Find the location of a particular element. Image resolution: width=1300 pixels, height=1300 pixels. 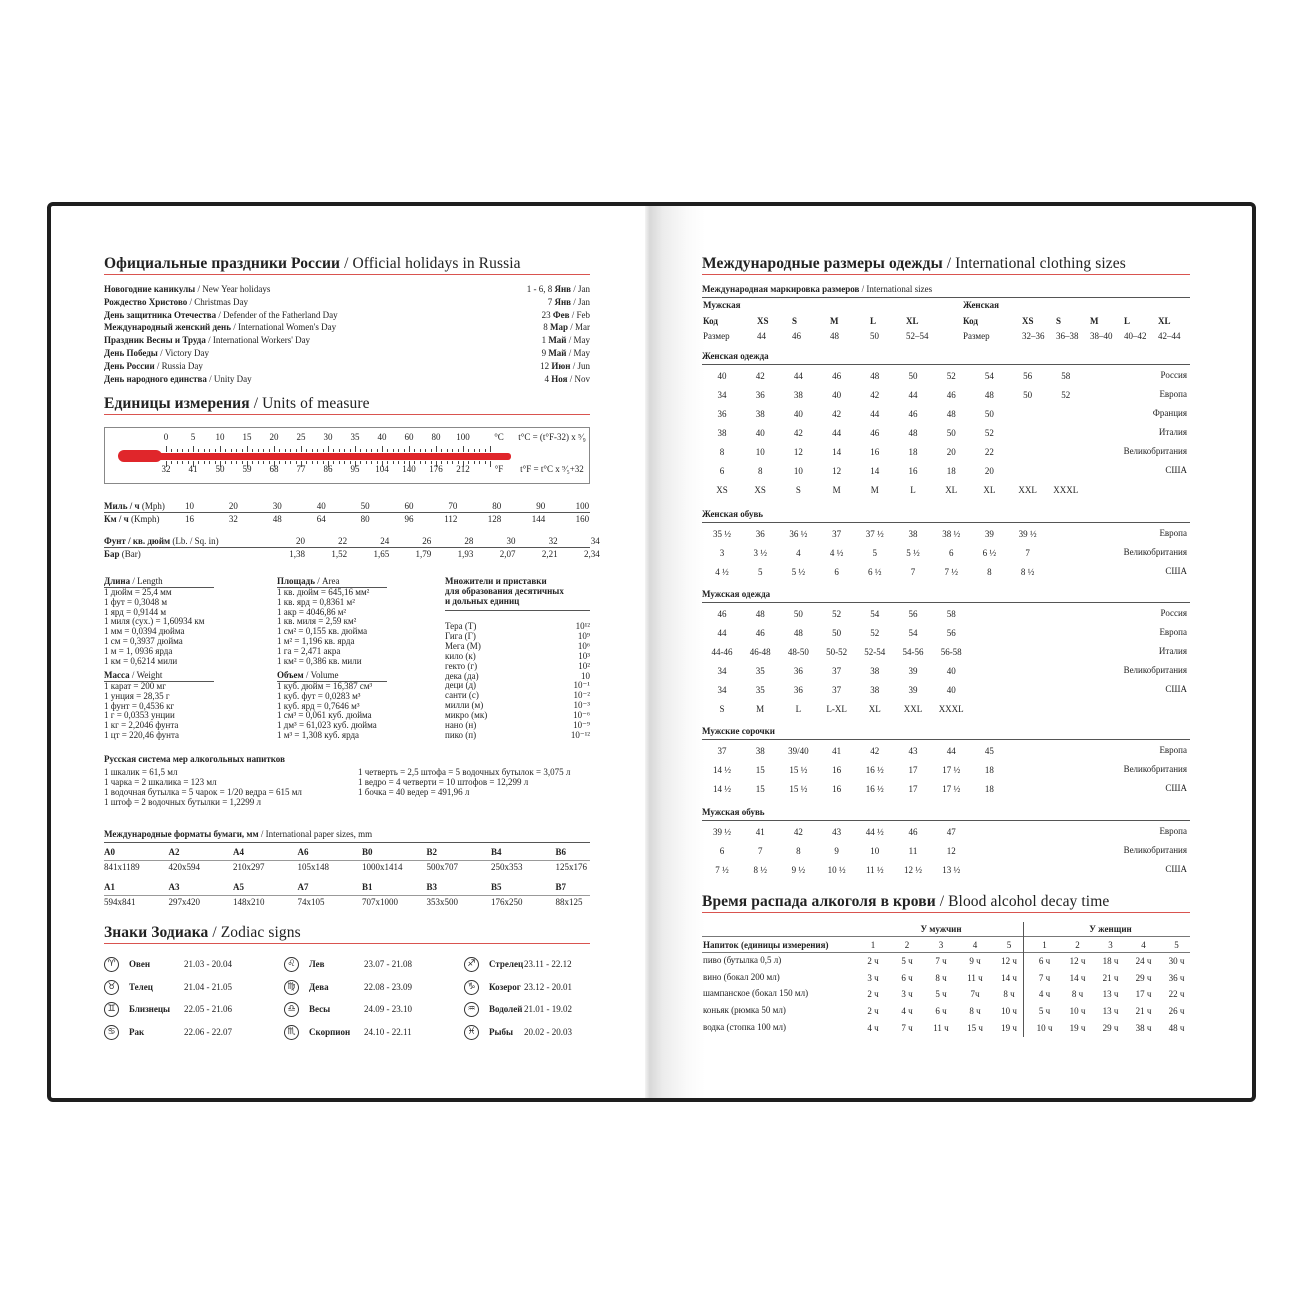

size-value: L-XL is located at coordinates (836, 709).